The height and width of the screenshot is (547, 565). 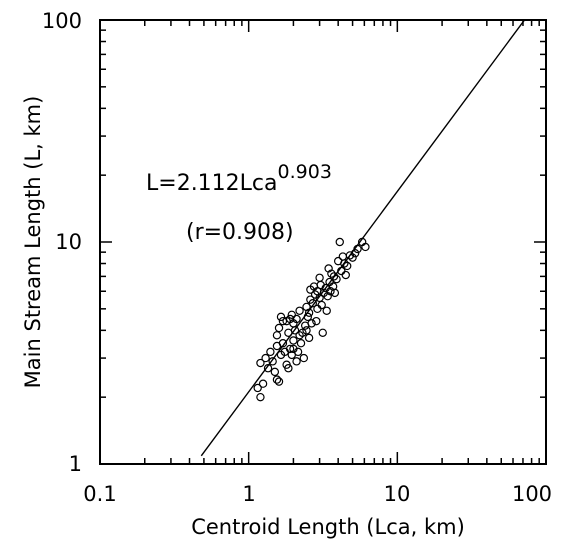 I want to click on equation-base: L=2.112Lca, so click(x=212, y=183).